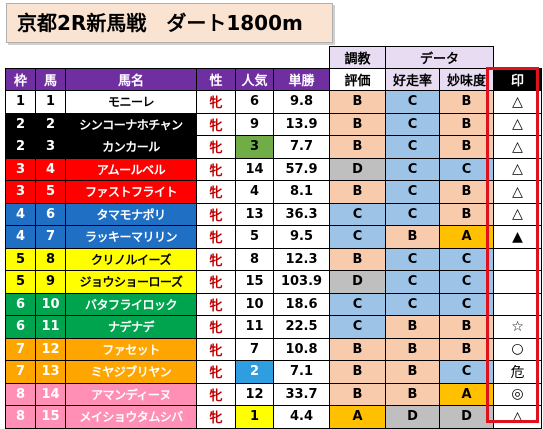 This screenshot has height=429, width=543. I want to click on popularity: 9, so click(254, 124).